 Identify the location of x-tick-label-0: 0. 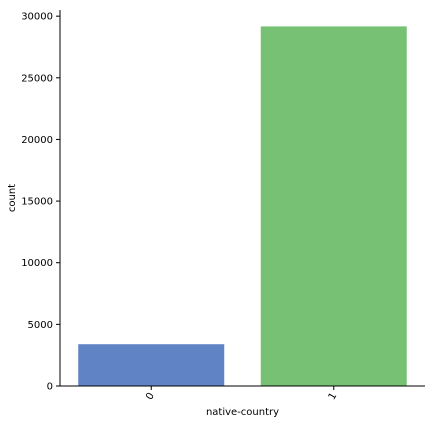
(150, 396).